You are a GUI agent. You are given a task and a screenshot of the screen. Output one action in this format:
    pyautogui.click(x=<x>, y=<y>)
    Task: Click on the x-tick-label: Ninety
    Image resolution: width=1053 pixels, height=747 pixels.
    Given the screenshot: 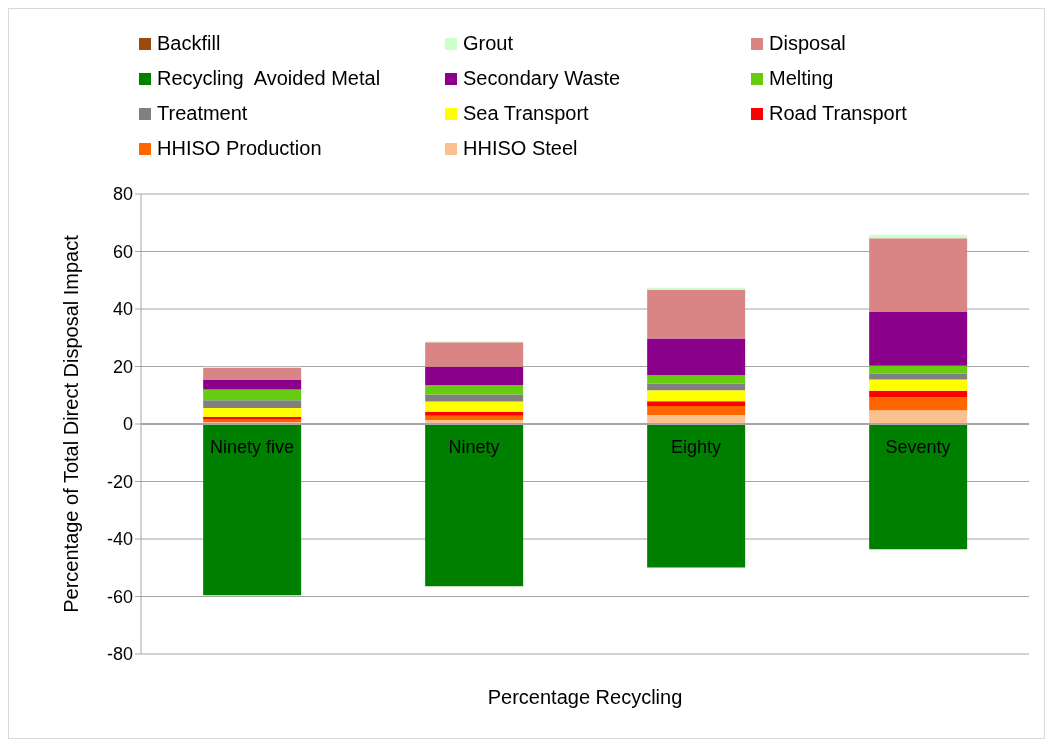 What is the action you would take?
    pyautogui.click(x=474, y=447)
    